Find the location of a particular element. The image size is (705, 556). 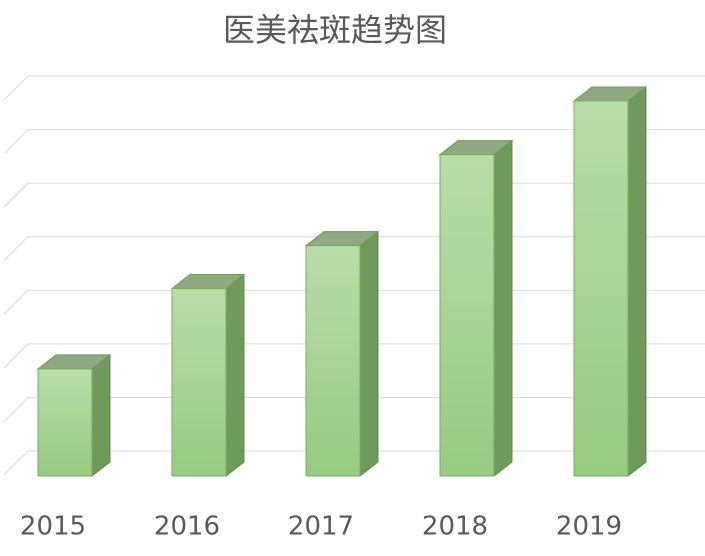

x-tick-label: 2017 is located at coordinates (321, 527).